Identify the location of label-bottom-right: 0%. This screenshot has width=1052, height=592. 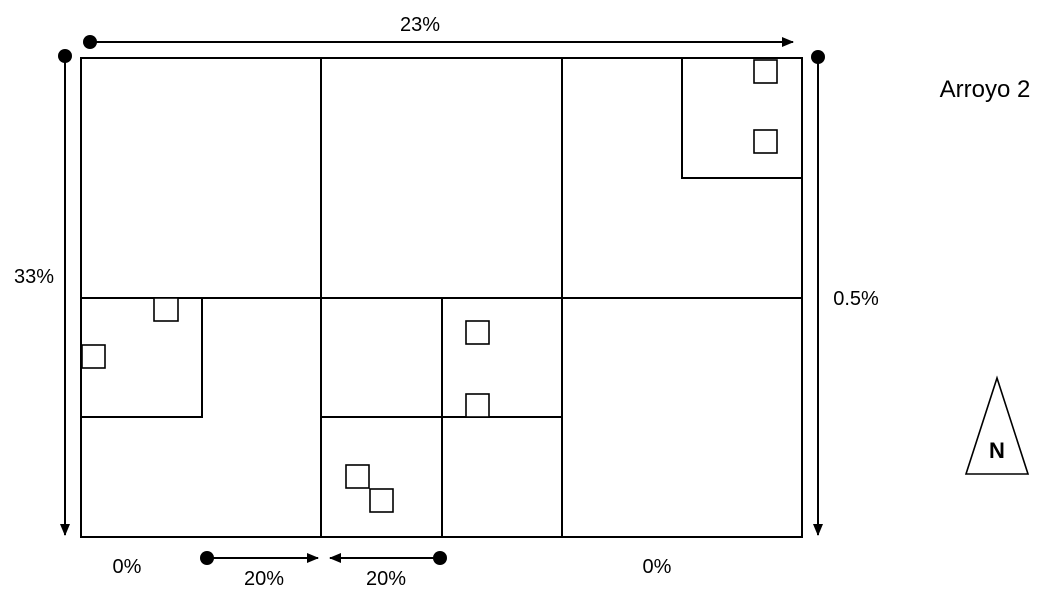
(657, 567).